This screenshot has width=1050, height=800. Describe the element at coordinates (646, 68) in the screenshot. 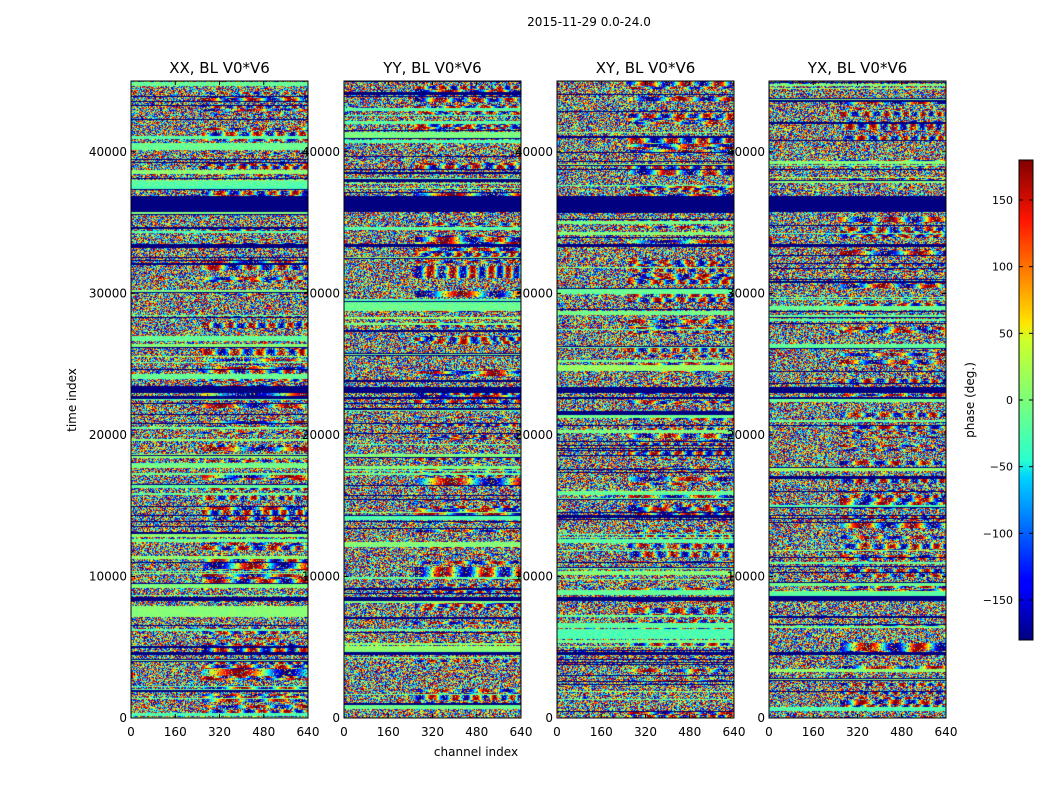

I see `panel-title: XY, BL V0*V6` at that location.